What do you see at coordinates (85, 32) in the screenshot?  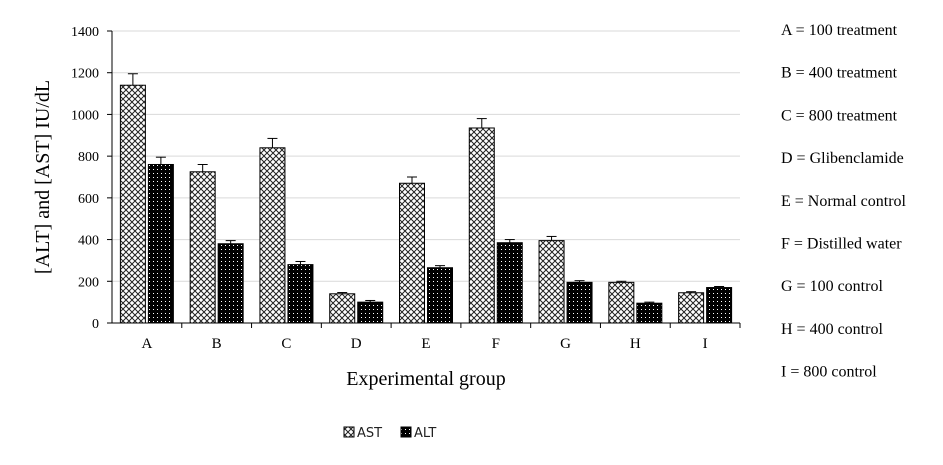 I see `y-tick-label: 1400` at bounding box center [85, 32].